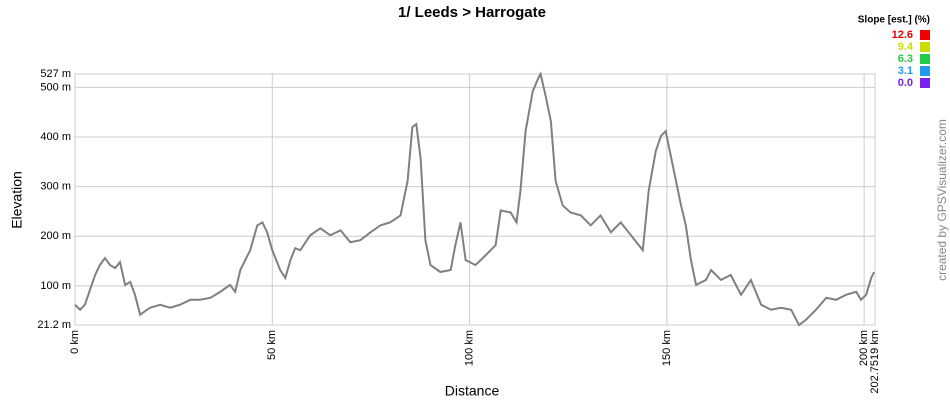  Describe the element at coordinates (905, 71) in the screenshot. I see `legend-label: 3.1` at that location.